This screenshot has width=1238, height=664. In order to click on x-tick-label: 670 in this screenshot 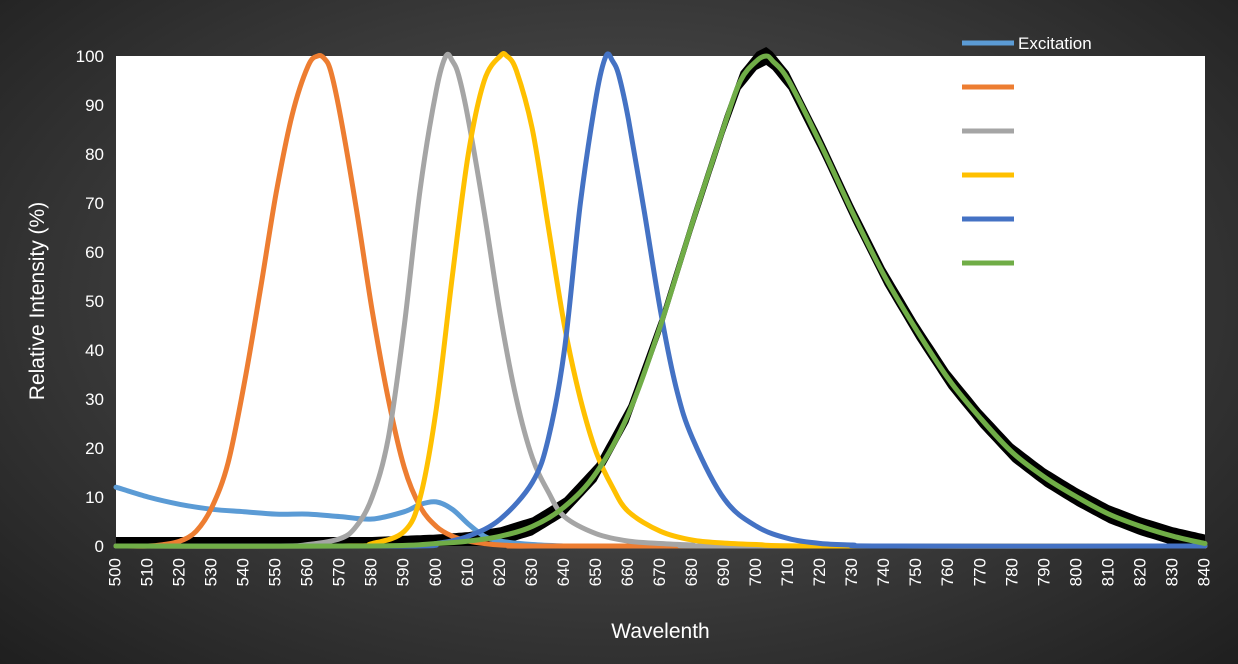, I will do `click(659, 572)`.